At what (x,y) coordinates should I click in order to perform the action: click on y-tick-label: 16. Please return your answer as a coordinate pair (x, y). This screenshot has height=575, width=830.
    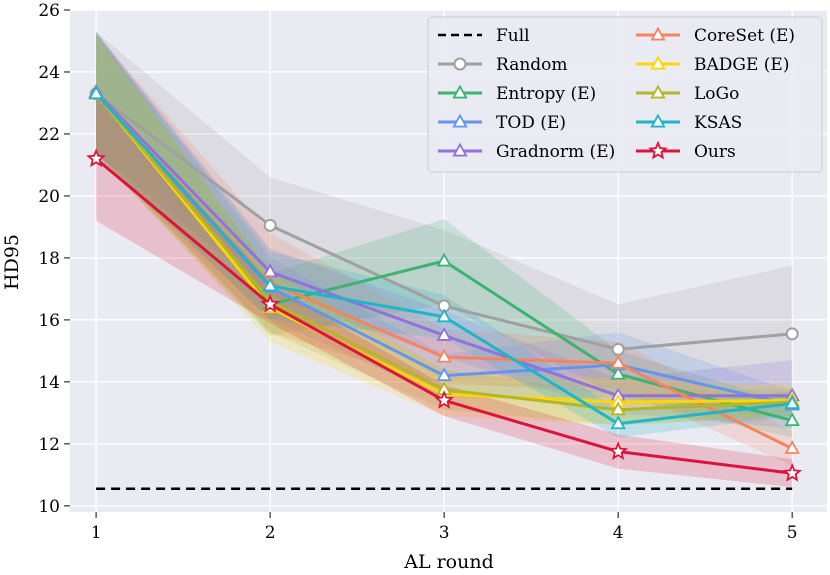
    Looking at the image, I should click on (49, 321).